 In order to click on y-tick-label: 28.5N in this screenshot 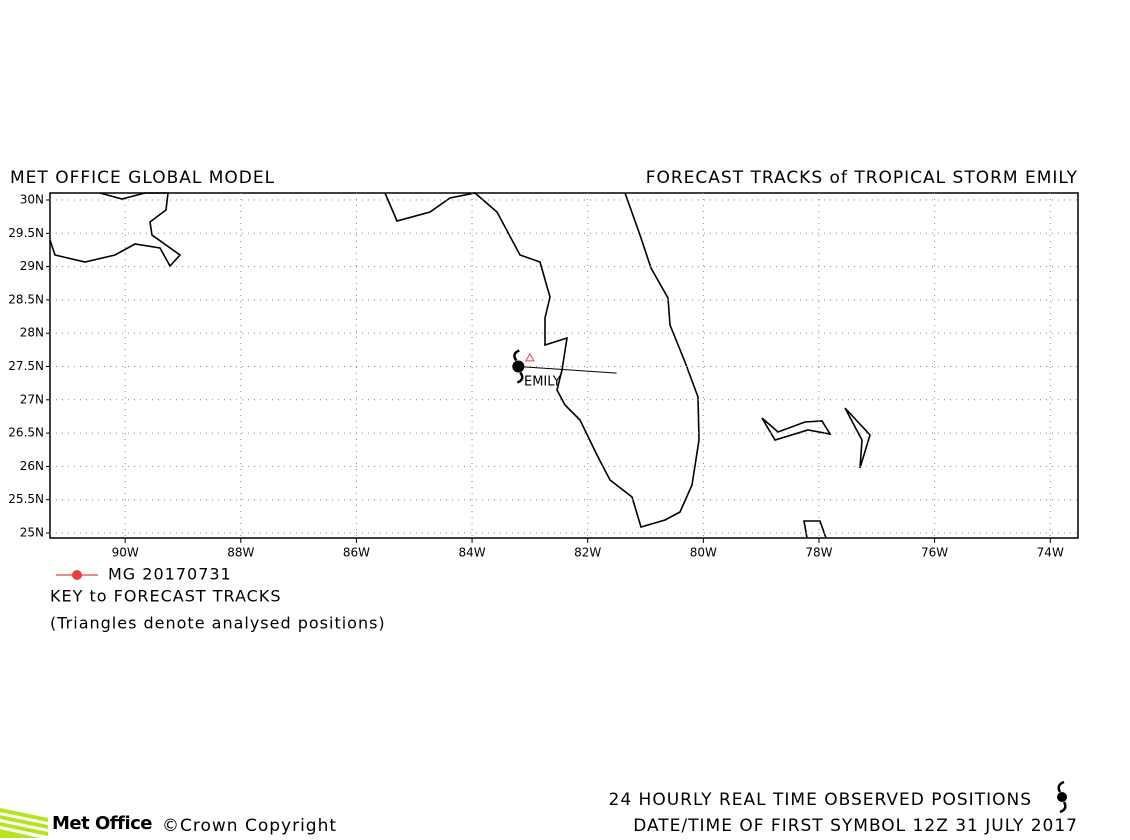, I will do `click(26, 299)`.